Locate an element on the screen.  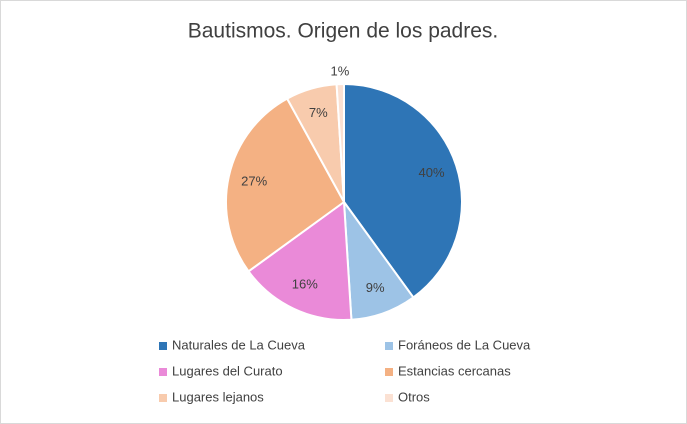
legend-label: Lugares del Curato is located at coordinates (227, 370).